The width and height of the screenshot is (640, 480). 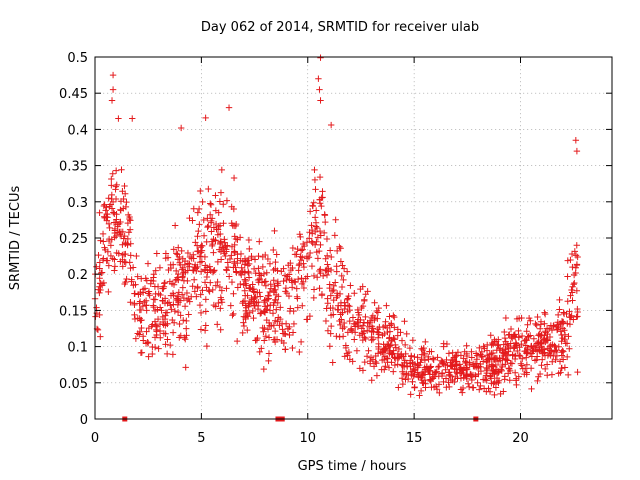 I want to click on x-tick-label: 20, so click(x=520, y=438).